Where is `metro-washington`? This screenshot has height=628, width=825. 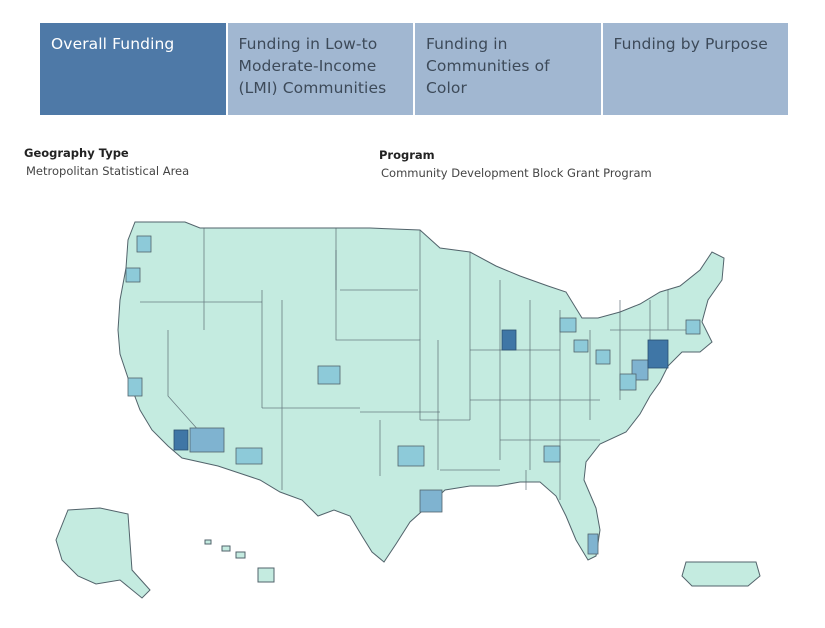 metro-washington is located at coordinates (628, 382).